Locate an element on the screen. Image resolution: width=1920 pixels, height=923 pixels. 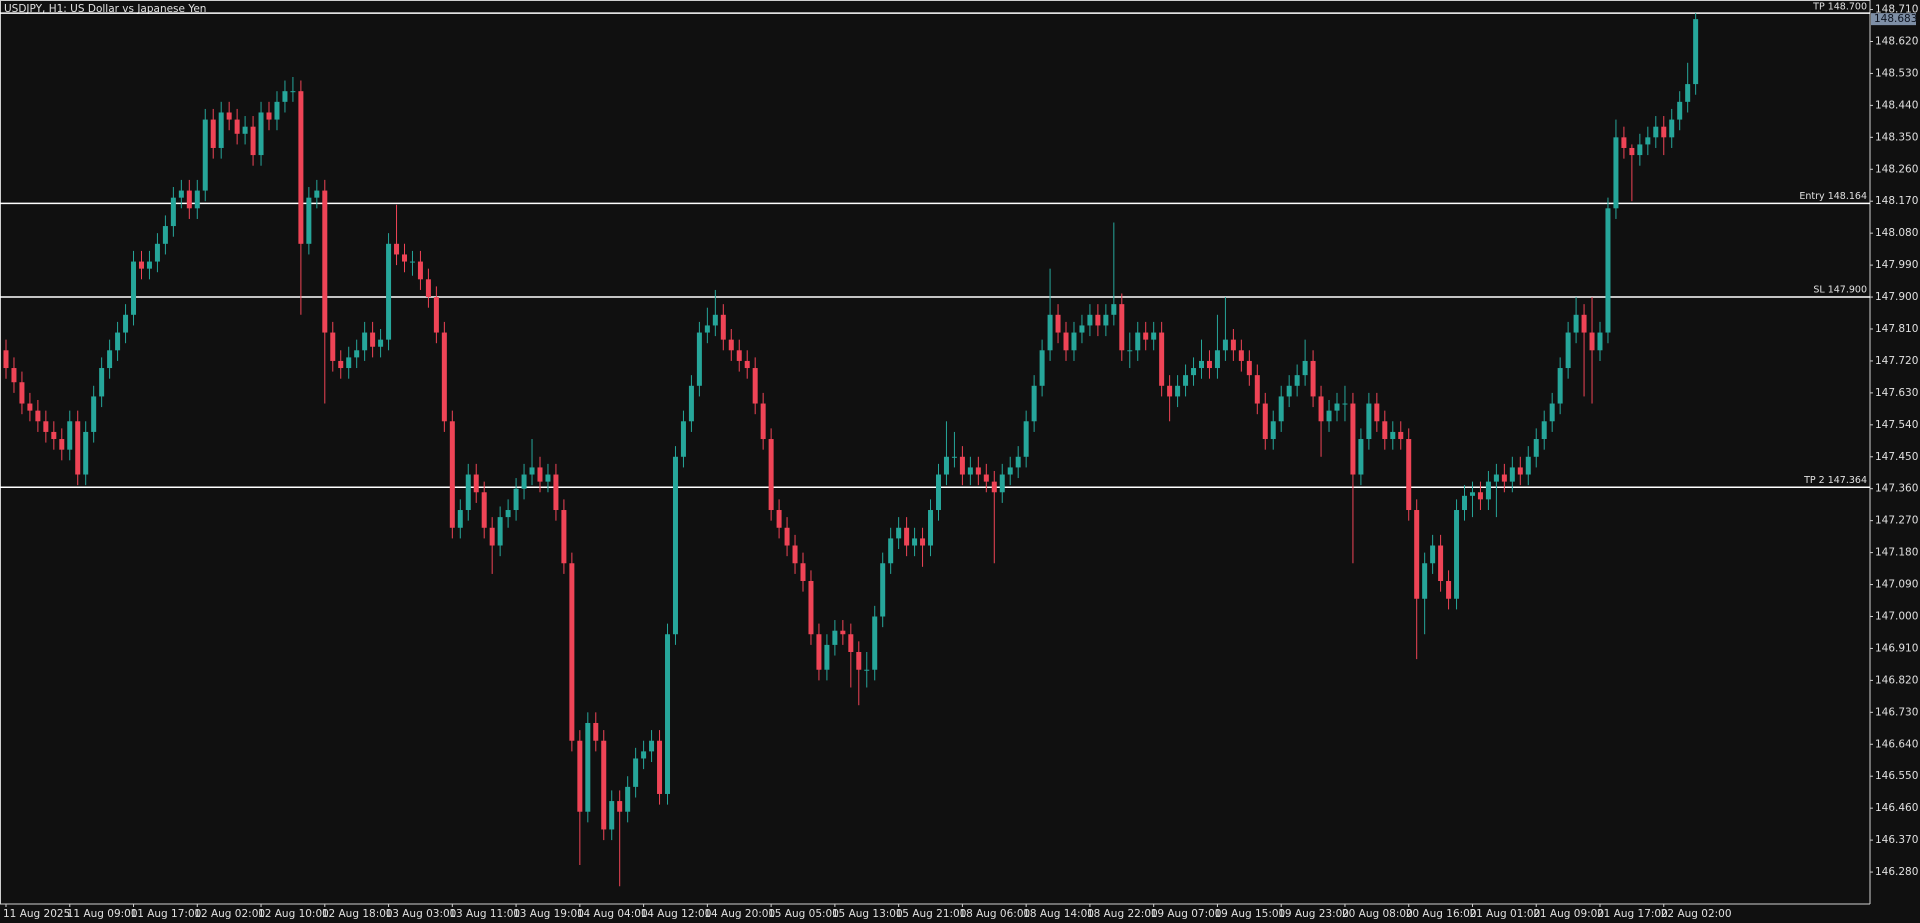
x-tick-label: 19 Aug 23:00 is located at coordinates (1313, 914).